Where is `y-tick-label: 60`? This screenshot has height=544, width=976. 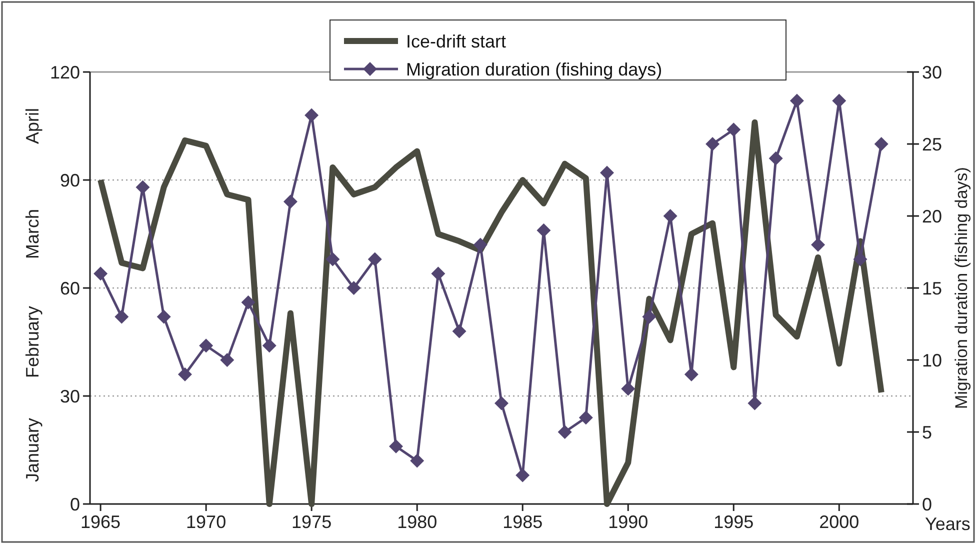
y-tick-label: 60 is located at coordinates (70, 288).